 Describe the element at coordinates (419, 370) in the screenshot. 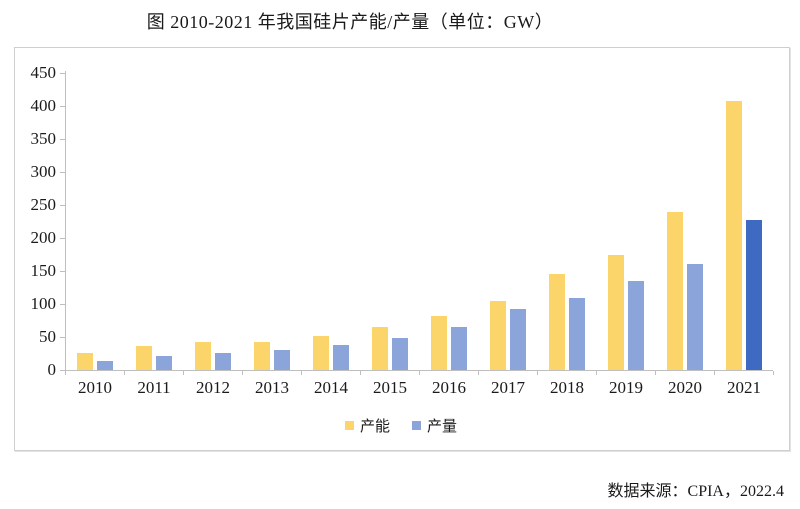

I see `x-axis-line` at that location.